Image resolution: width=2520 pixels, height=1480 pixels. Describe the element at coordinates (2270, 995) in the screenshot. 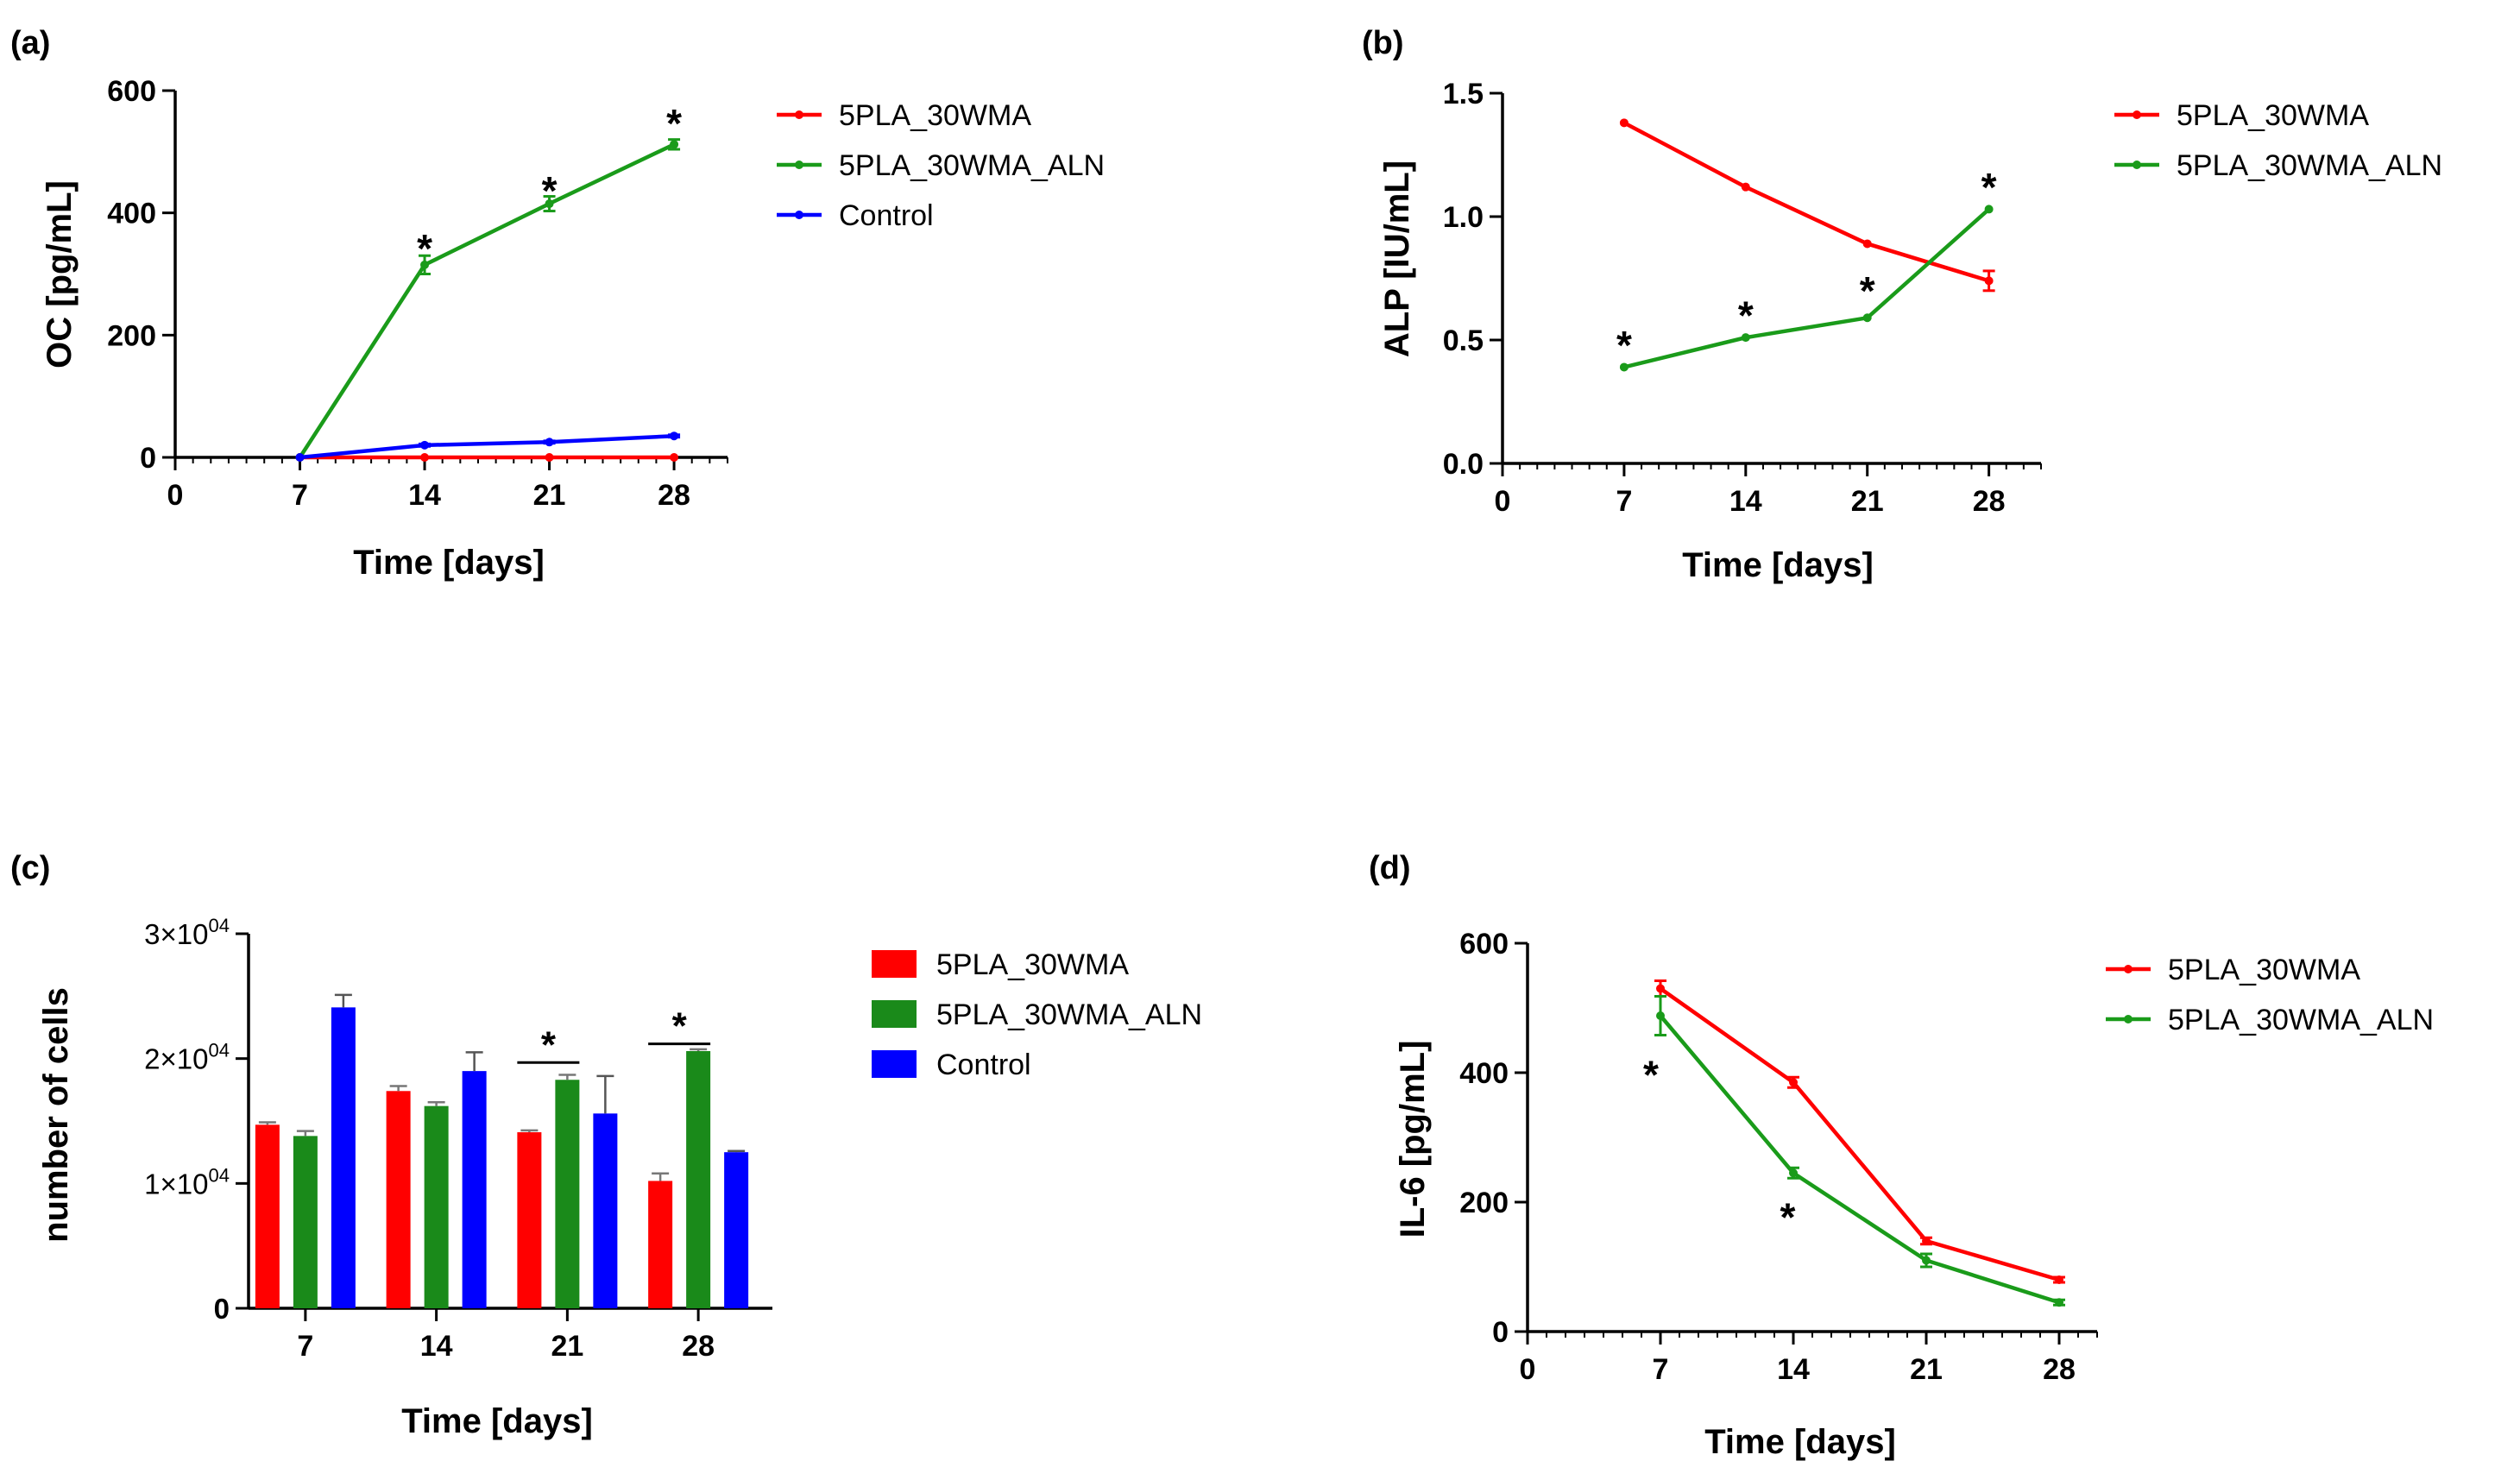

I see `legend-d: 5PLA_30WMA 5PLA_30WMA_ALN` at that location.